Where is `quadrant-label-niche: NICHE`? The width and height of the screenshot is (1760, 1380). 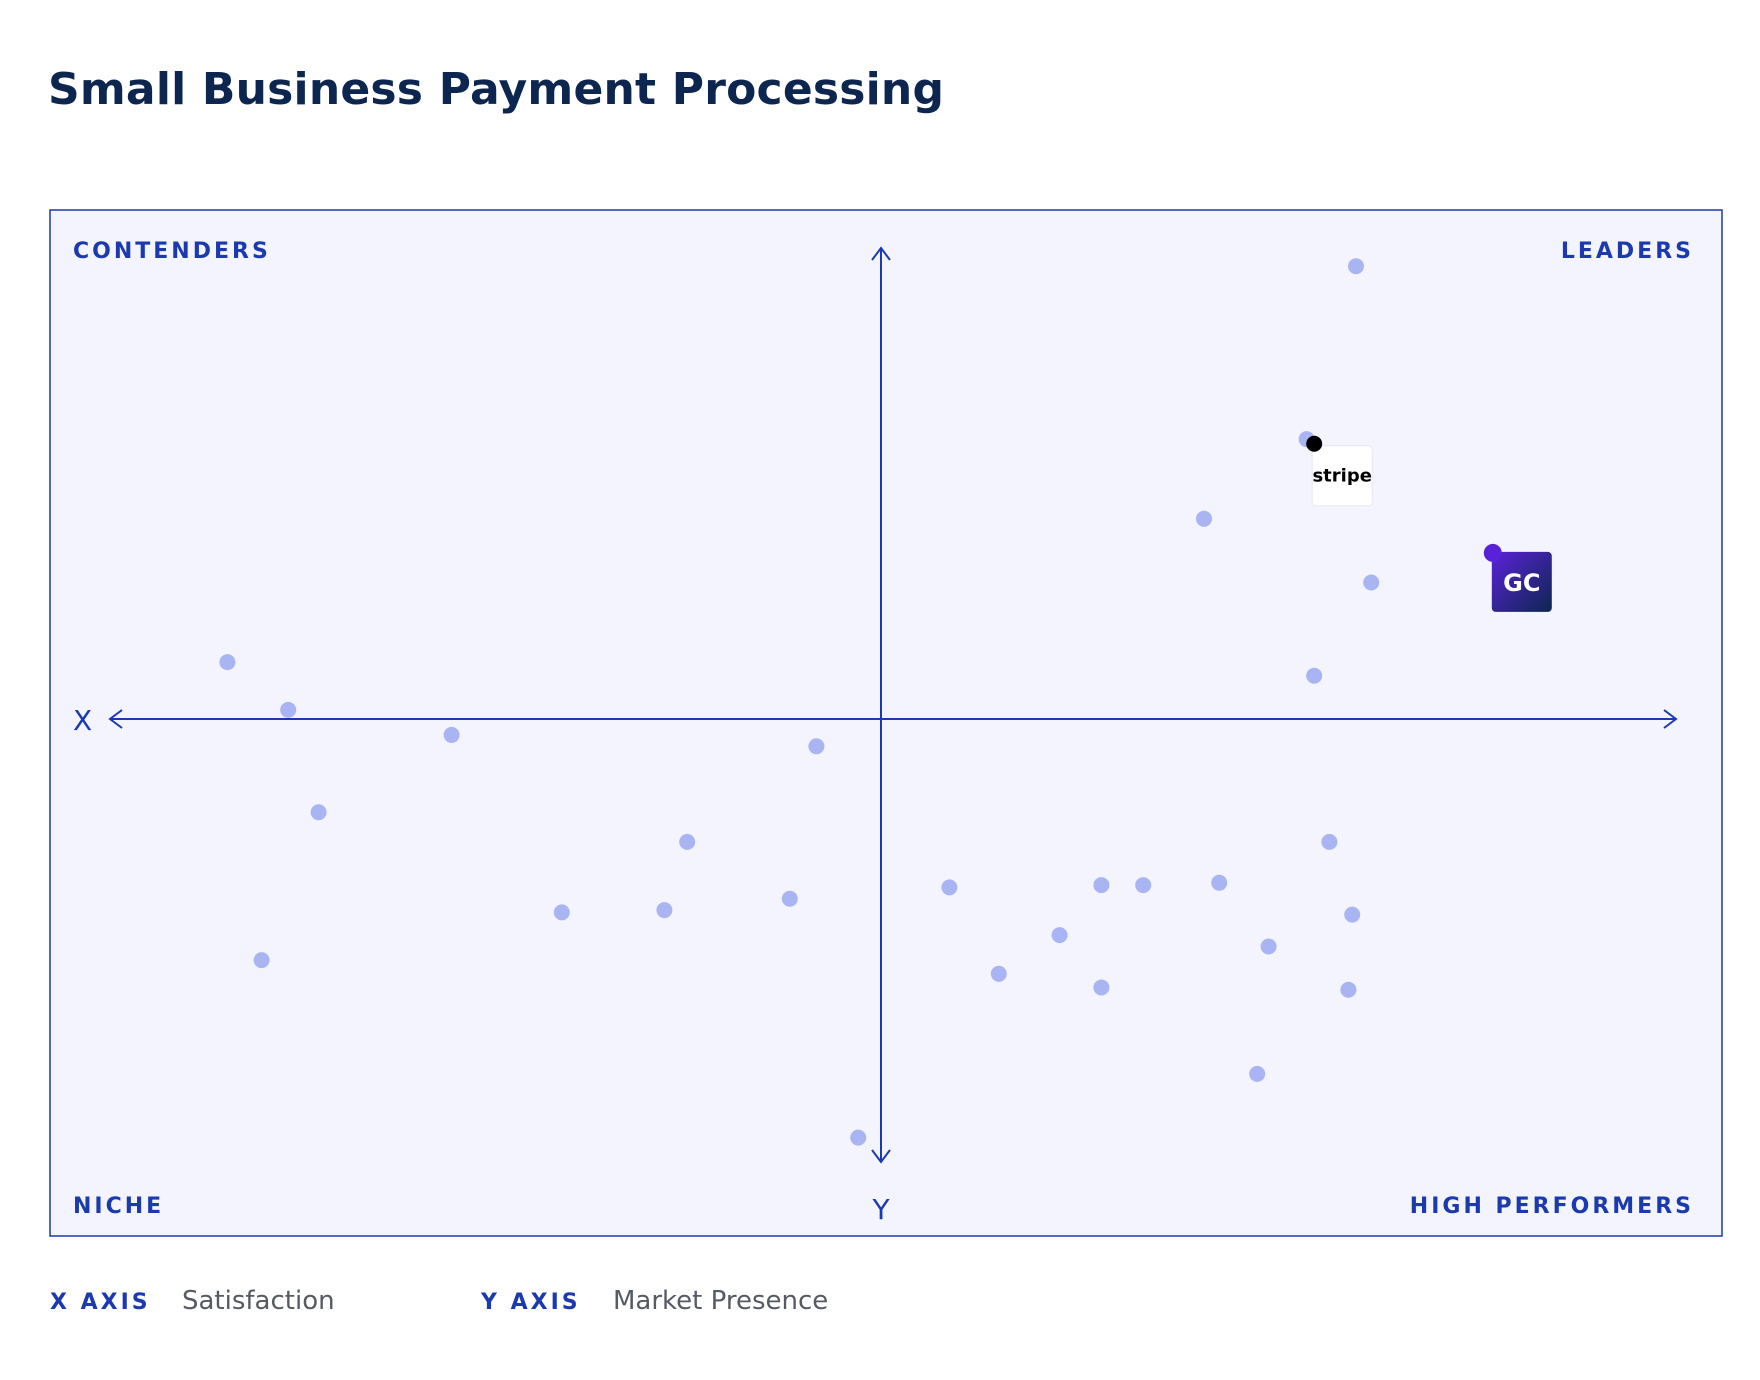 quadrant-label-niche: NICHE is located at coordinates (118, 1206).